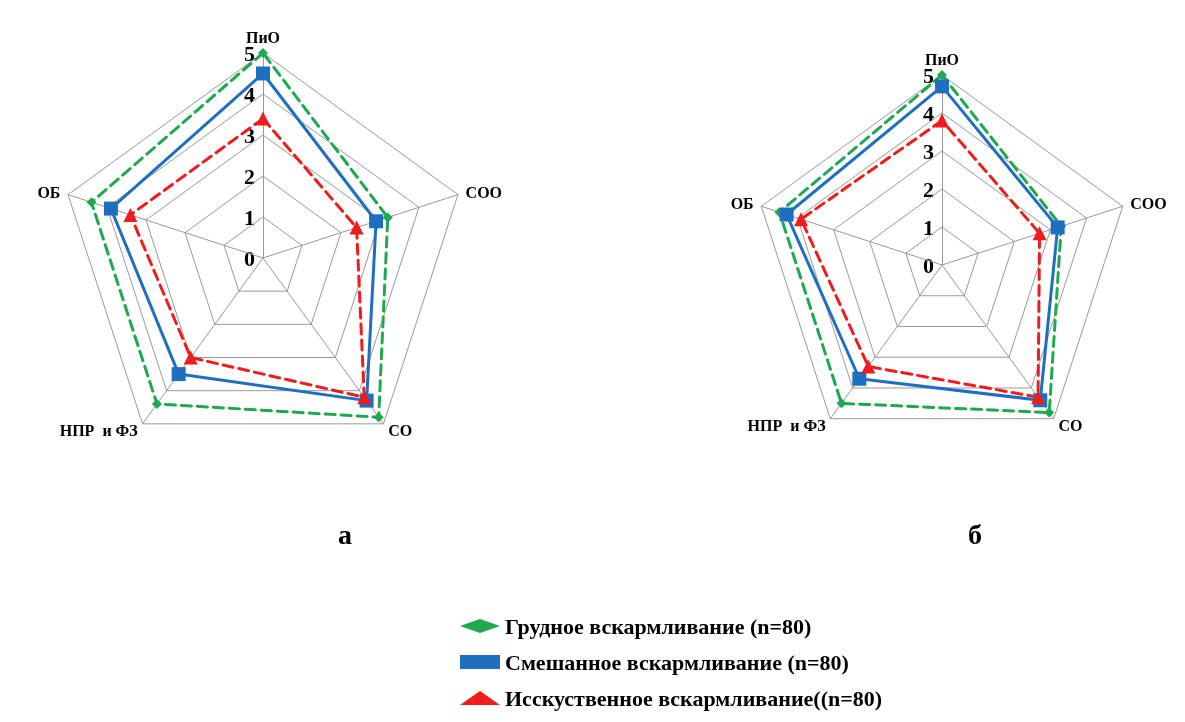 This screenshot has height=722, width=1185. Describe the element at coordinates (677, 662) in the screenshot. I see `legend-label: Смешанное вскармливание (n=80)` at that location.